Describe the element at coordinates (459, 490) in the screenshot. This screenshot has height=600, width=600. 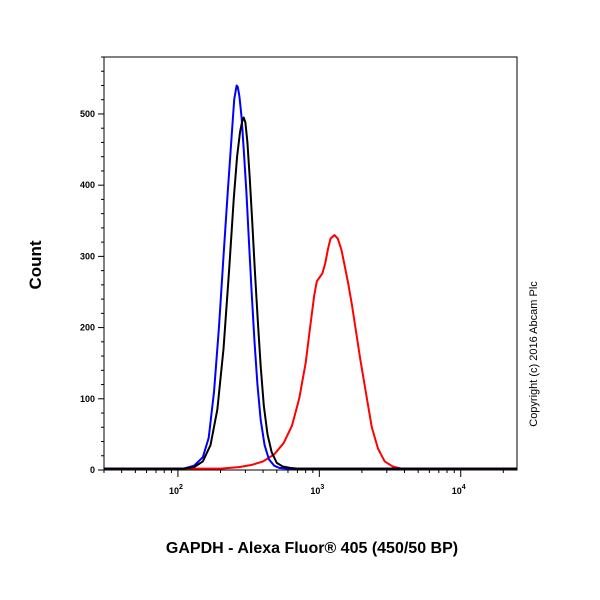
I see `x-tick-label: 10⁴` at that location.